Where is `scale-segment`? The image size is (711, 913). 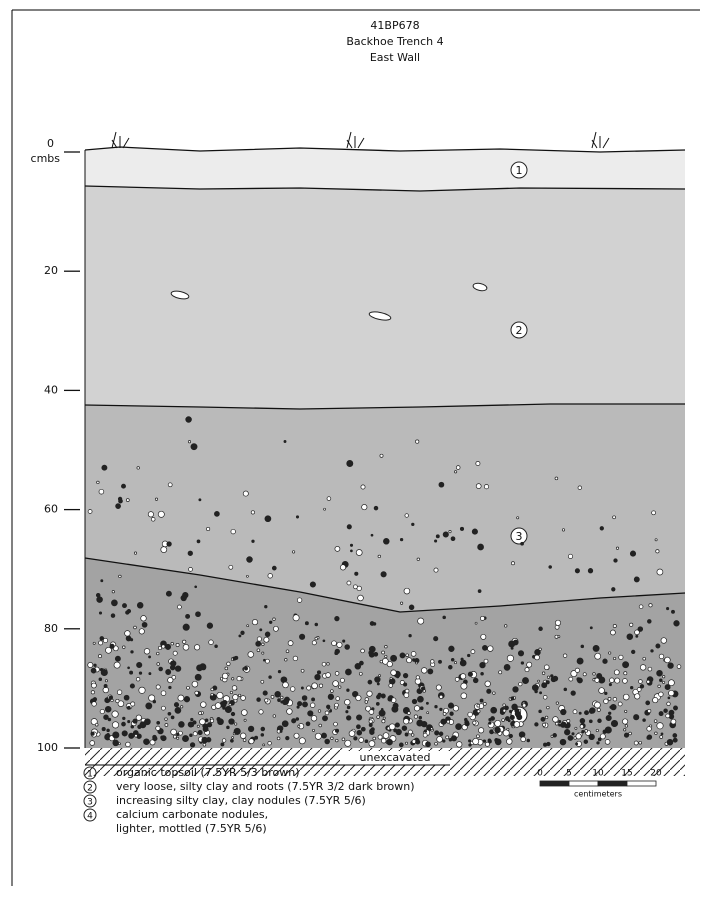
scale-segment is located at coordinates (583, 783).